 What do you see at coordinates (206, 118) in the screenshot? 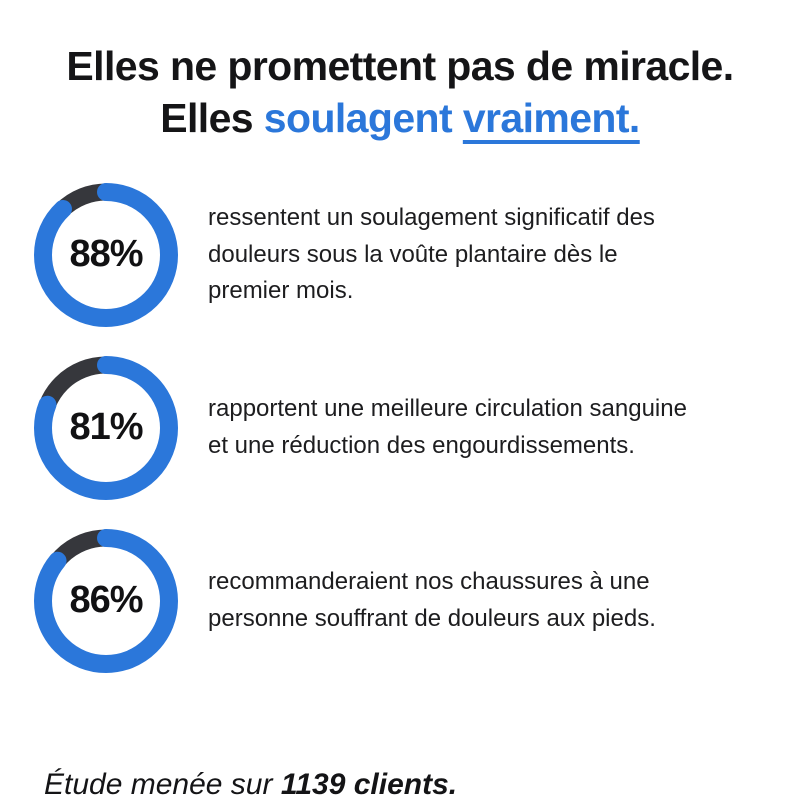
I see `title-line2-black: Elles` at bounding box center [206, 118].